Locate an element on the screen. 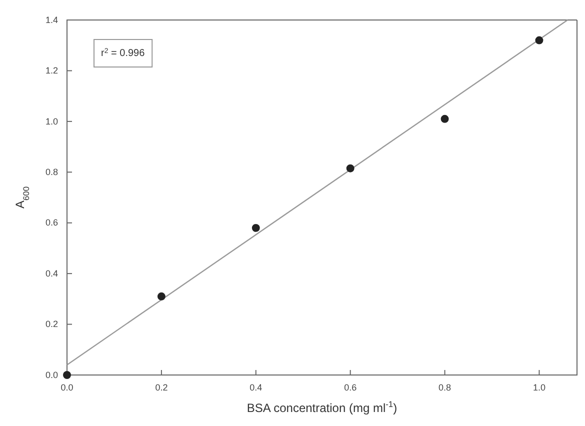 The image size is (585, 426). x-tick-label: 0.4 is located at coordinates (256, 387).